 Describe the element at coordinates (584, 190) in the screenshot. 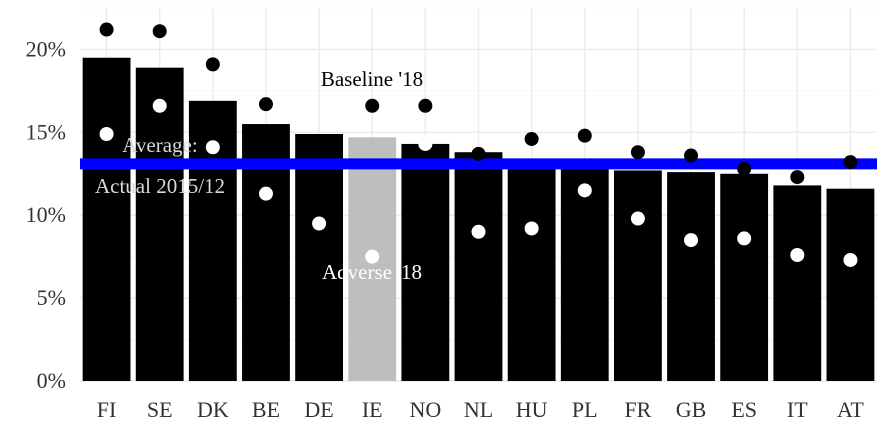

I see `adverse-point-pl` at that location.